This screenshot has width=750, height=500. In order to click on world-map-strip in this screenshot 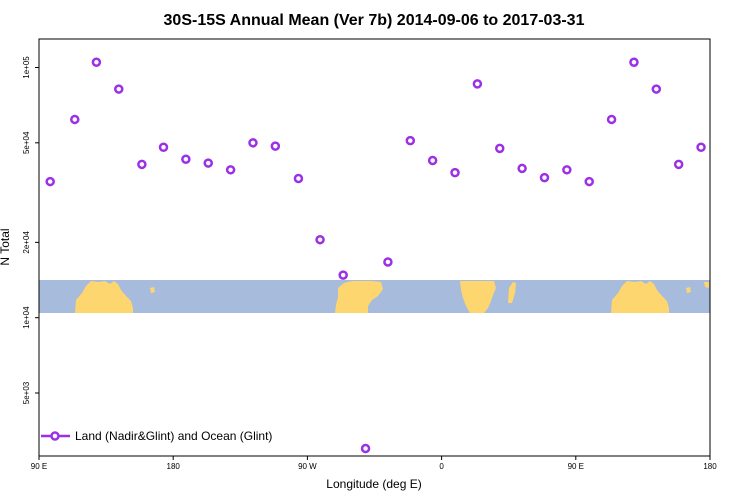, I will do `click(374, 296)`.